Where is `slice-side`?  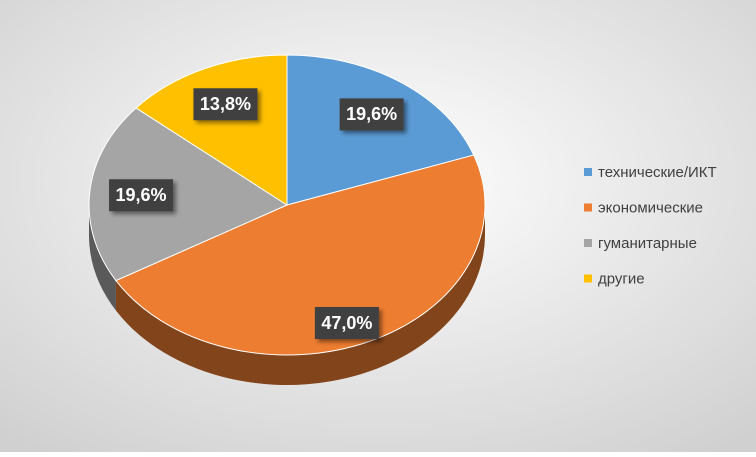
slice-side is located at coordinates (102, 258).